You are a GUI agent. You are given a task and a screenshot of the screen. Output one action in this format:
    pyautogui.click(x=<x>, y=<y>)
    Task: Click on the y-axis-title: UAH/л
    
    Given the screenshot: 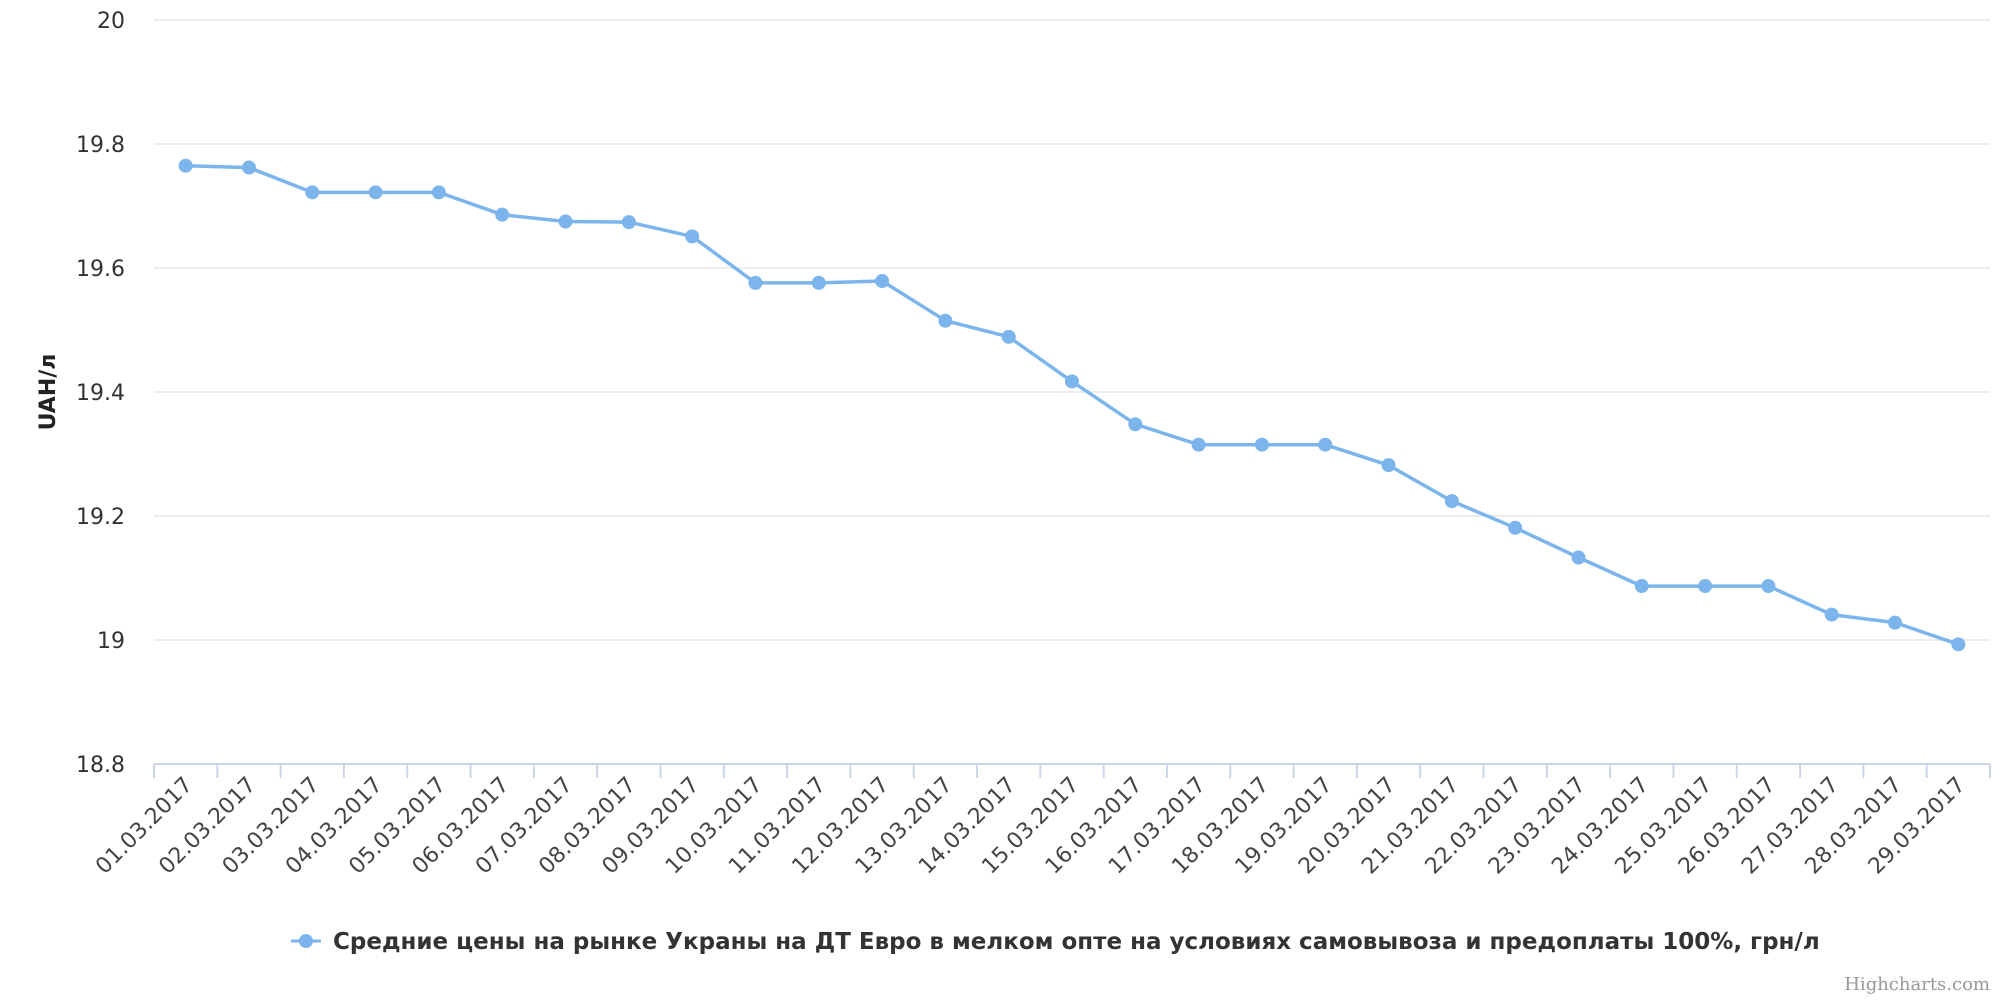 What is the action you would take?
    pyautogui.click(x=48, y=392)
    